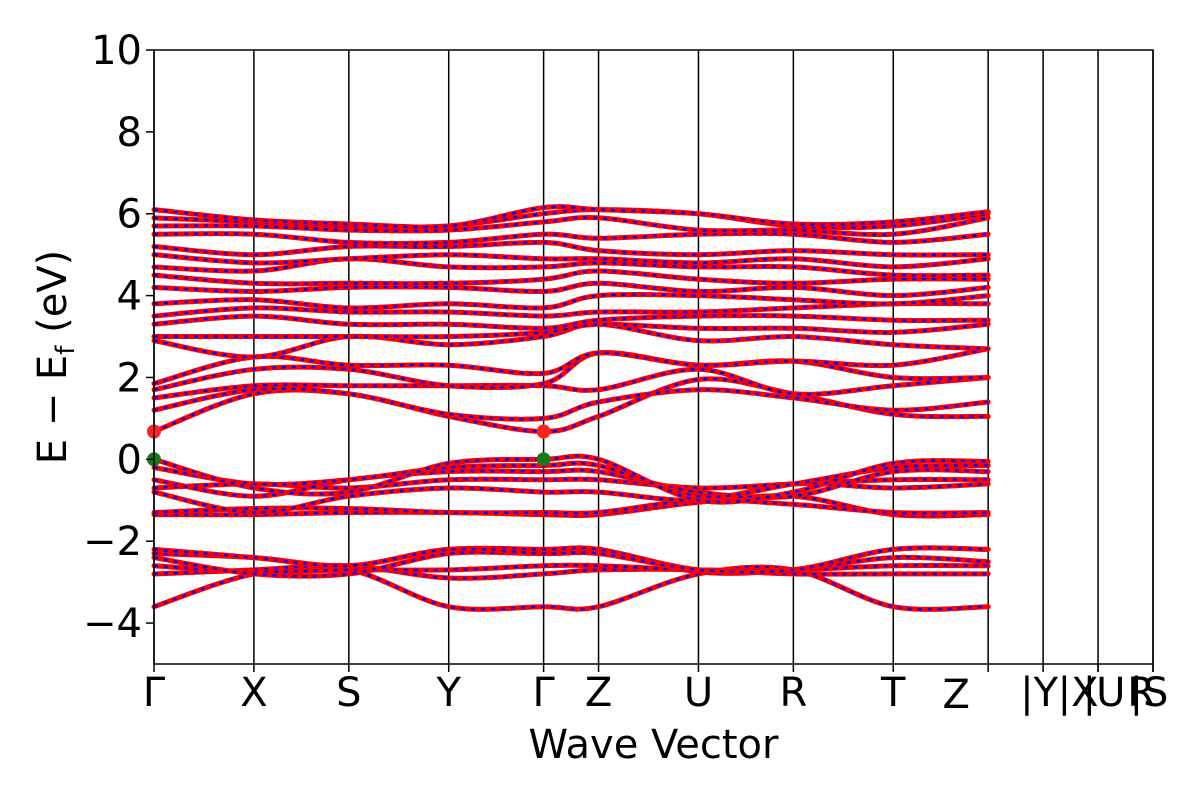 The height and width of the screenshot is (800, 1200). What do you see at coordinates (129, 297) in the screenshot?
I see `y-tick-label: 4` at bounding box center [129, 297].